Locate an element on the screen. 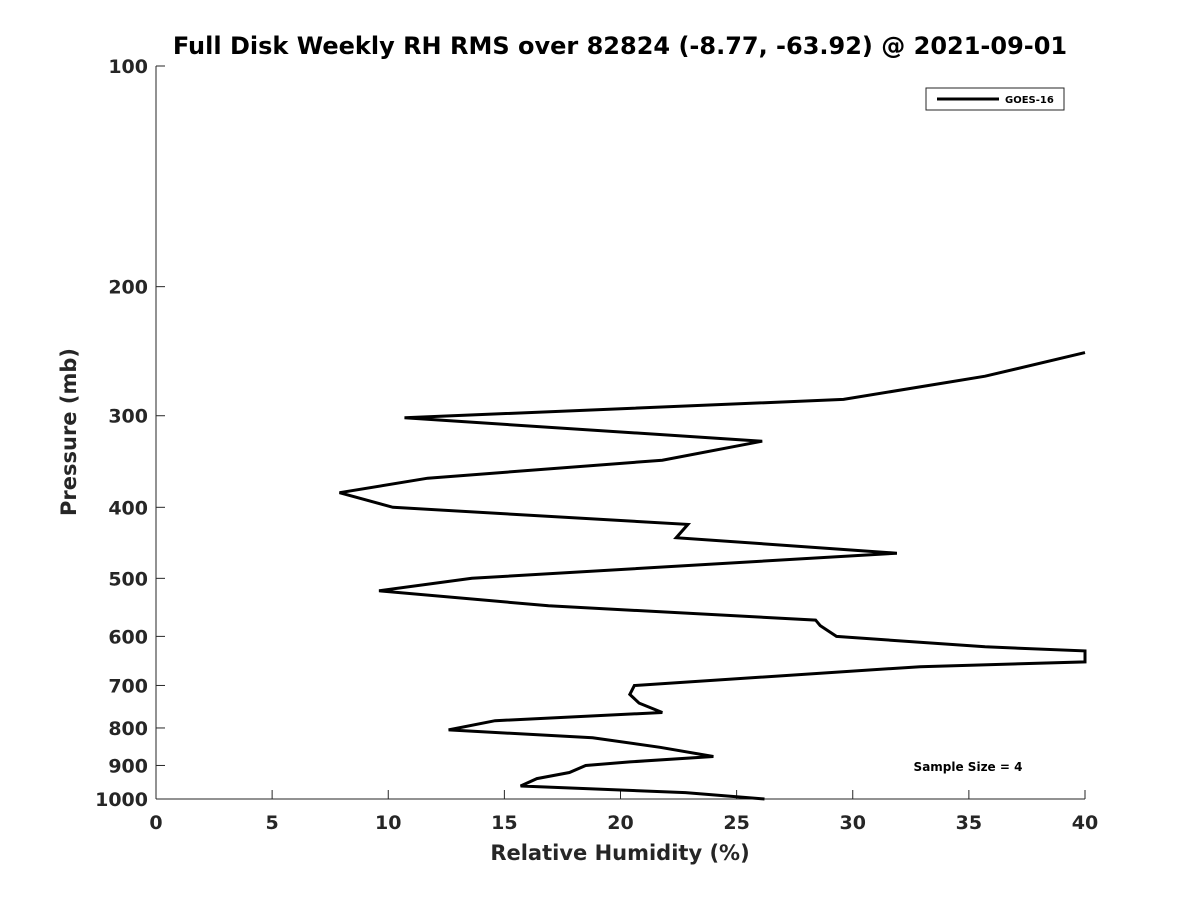 The width and height of the screenshot is (1200, 900). x-tick-label: 35 is located at coordinates (969, 823).